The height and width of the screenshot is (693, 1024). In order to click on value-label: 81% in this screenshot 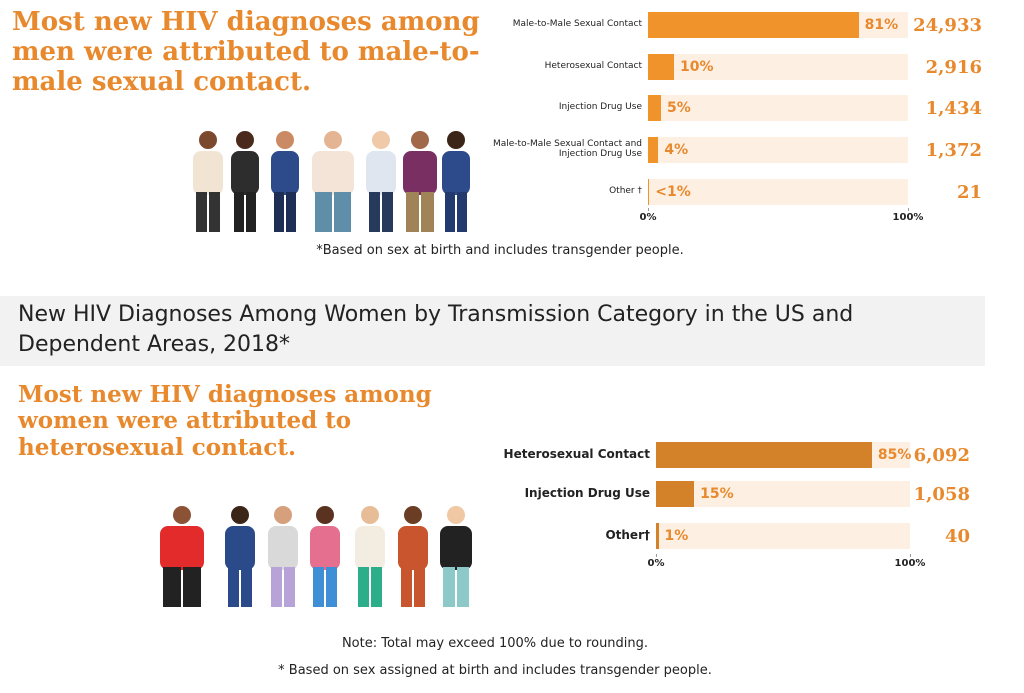, I will do `click(881, 25)`.